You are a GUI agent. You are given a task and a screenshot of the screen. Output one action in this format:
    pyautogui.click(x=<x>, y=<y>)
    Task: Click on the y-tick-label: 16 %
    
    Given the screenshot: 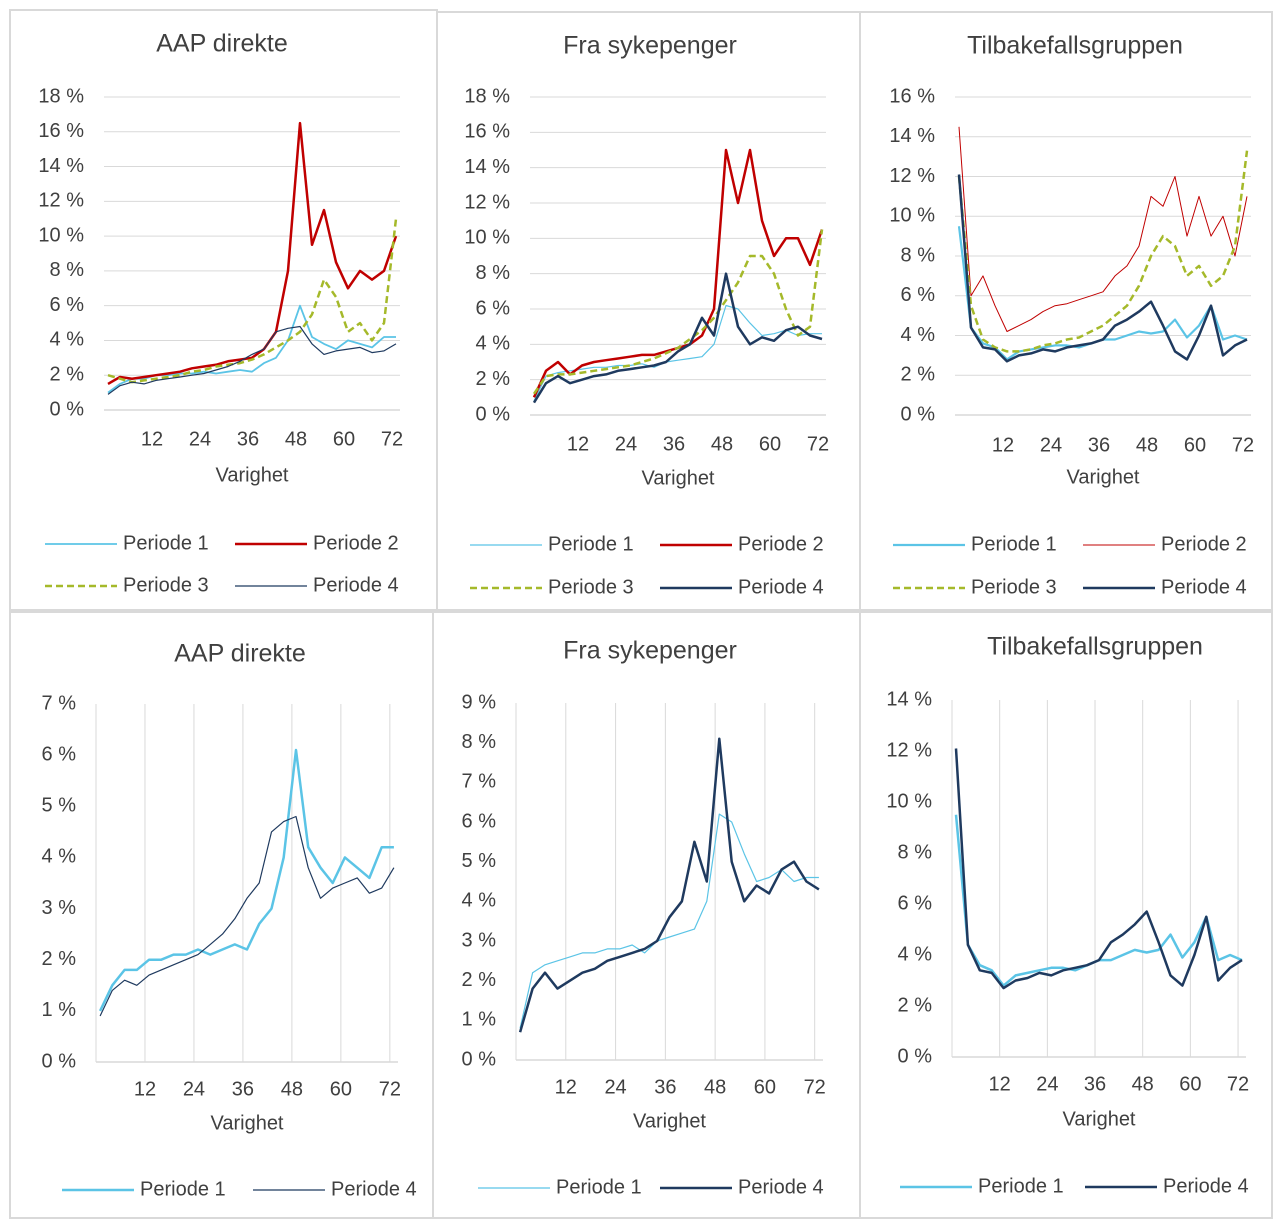 What is the action you would take?
    pyautogui.click(x=912, y=96)
    